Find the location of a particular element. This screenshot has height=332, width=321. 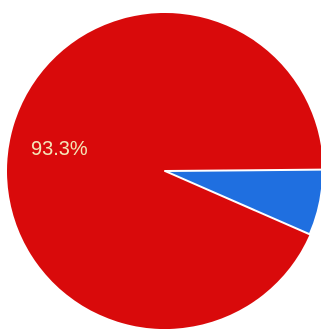

pie-labels: 93.3% is located at coordinates (59, 149).